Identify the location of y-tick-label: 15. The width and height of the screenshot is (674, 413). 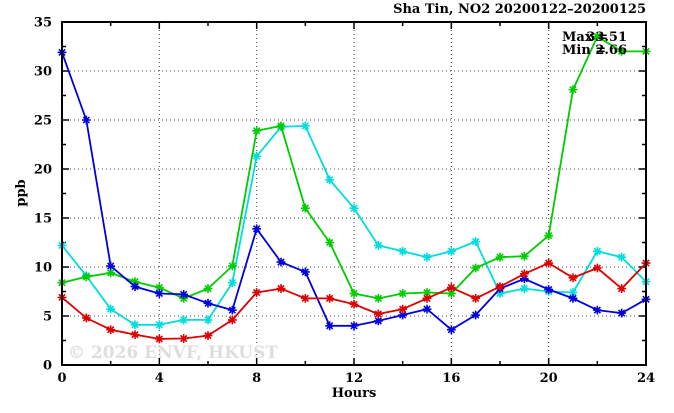
(43, 219).